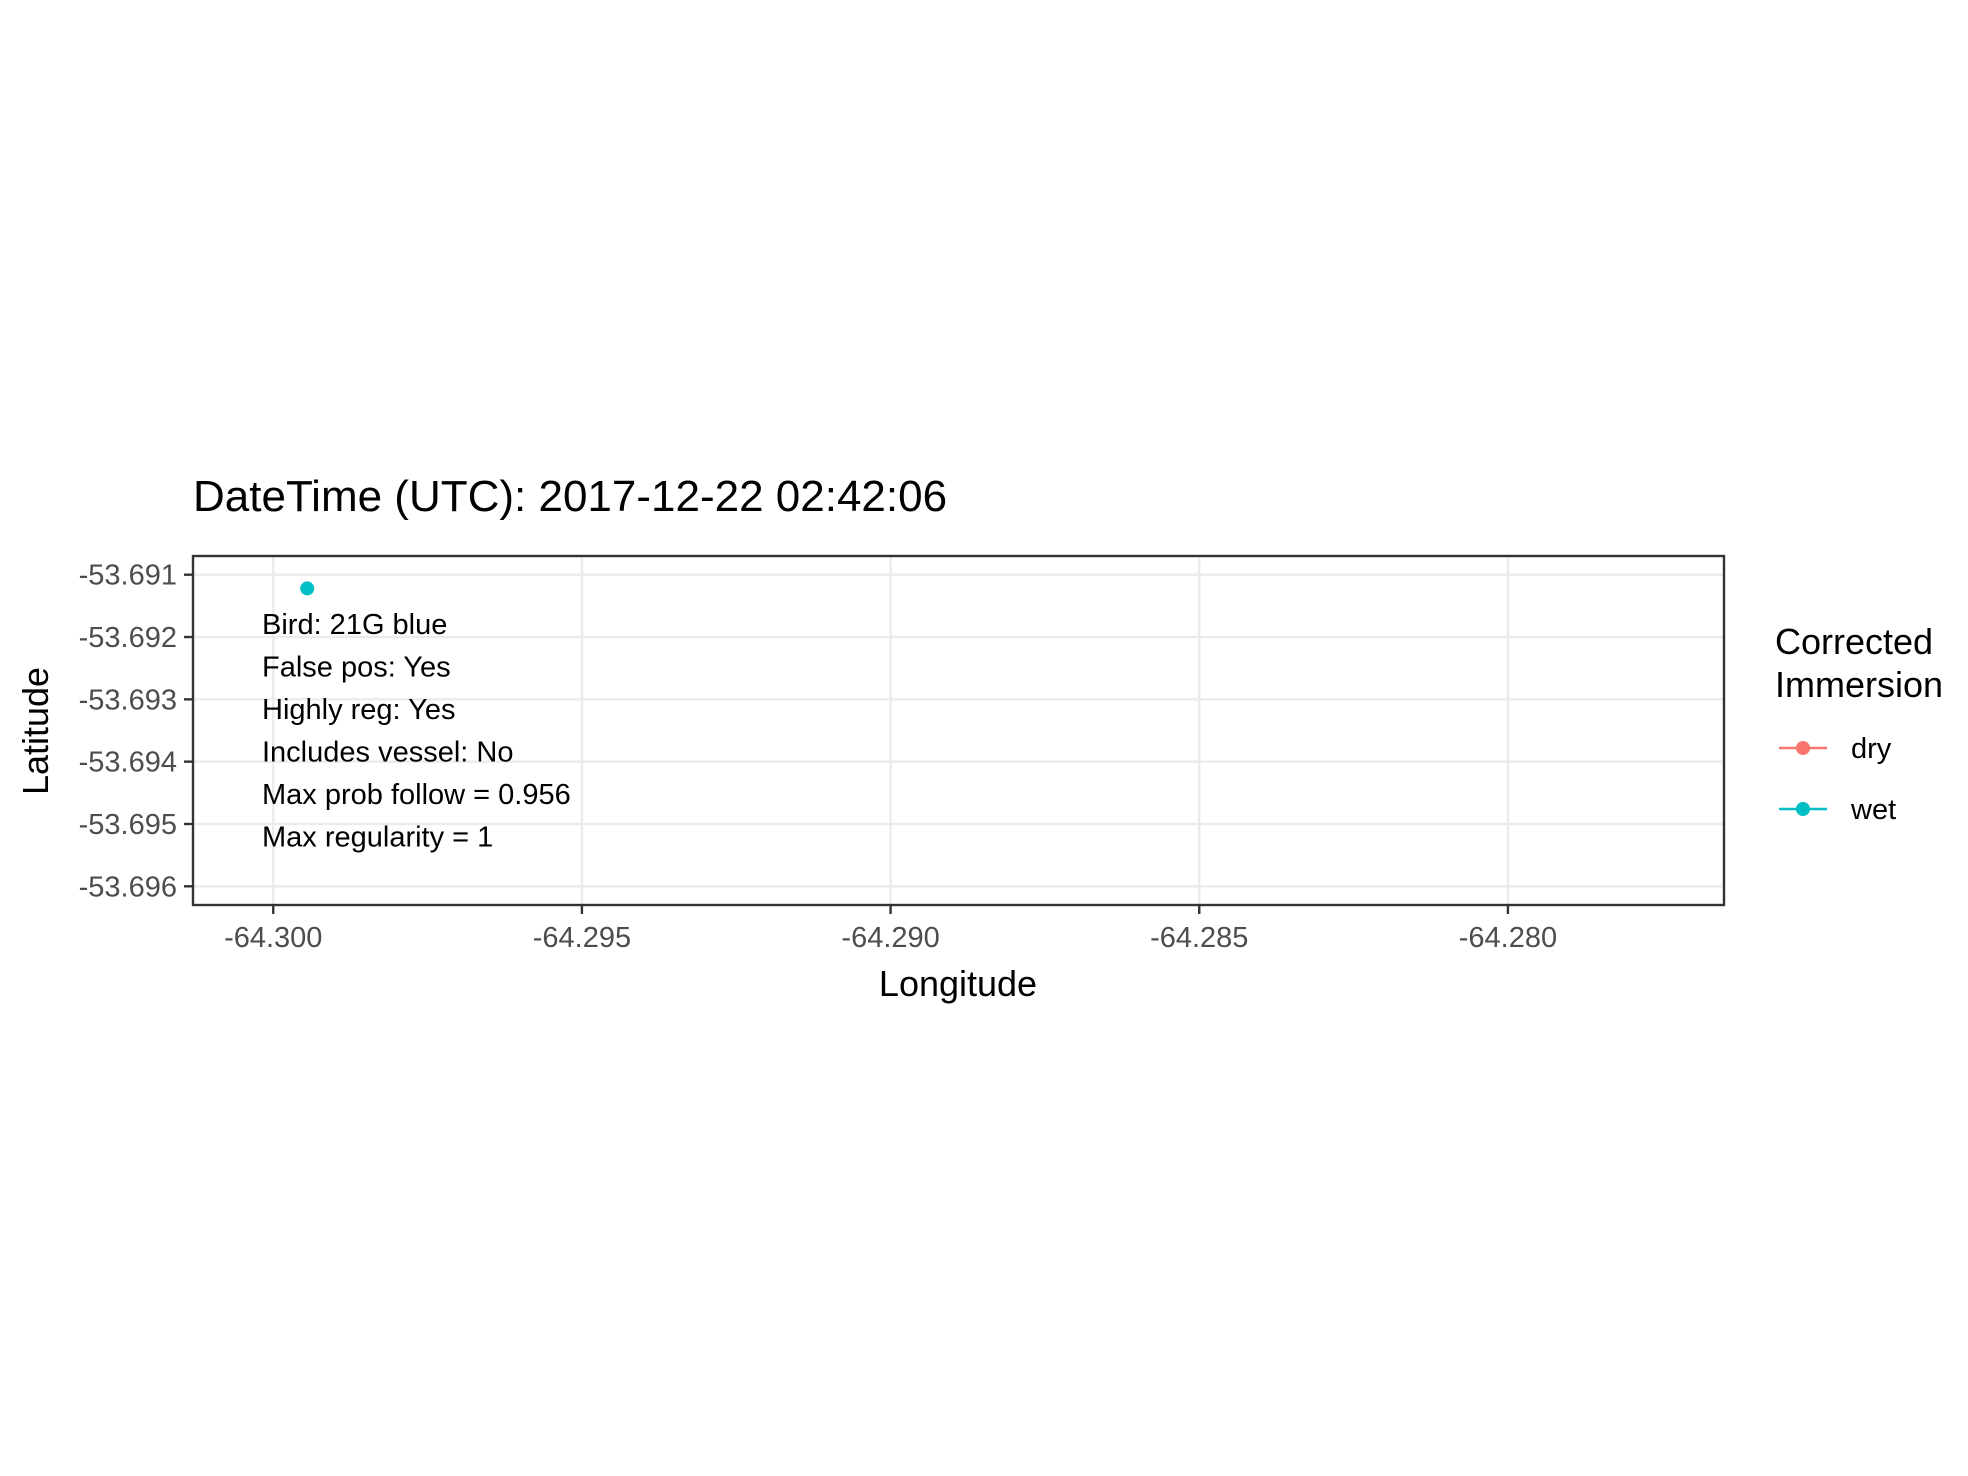 The image size is (1968, 1476). I want to click on x-axis: -64.300 -64.295 -64.290 -64.285 -64.280, so click(890, 929).